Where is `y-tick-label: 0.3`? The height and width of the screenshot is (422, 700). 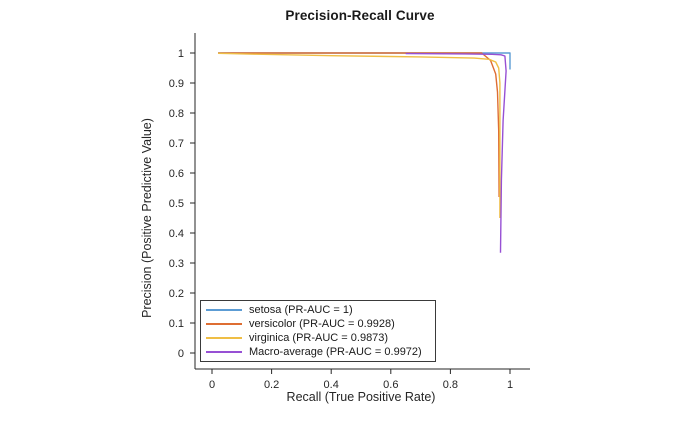 y-tick-label: 0.3 is located at coordinates (176, 264).